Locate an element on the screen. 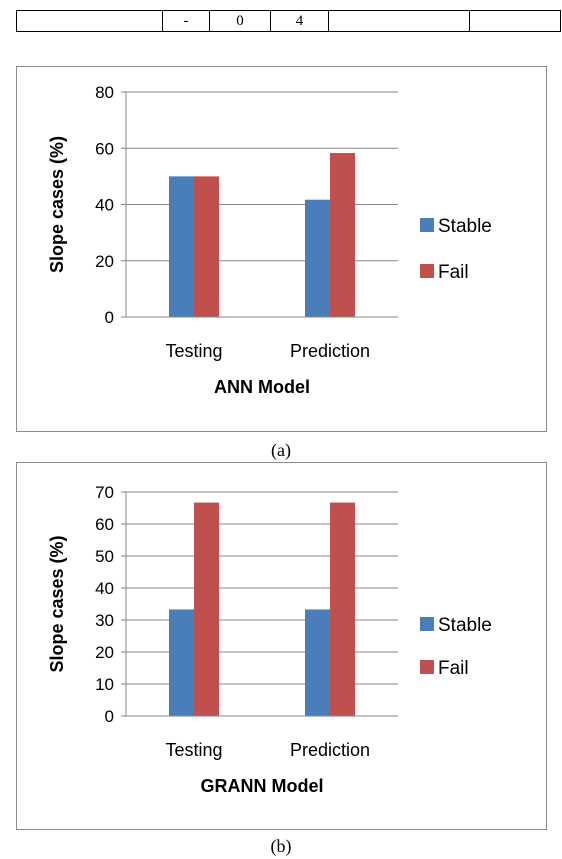  y-tick-label: 50 is located at coordinates (104, 556).